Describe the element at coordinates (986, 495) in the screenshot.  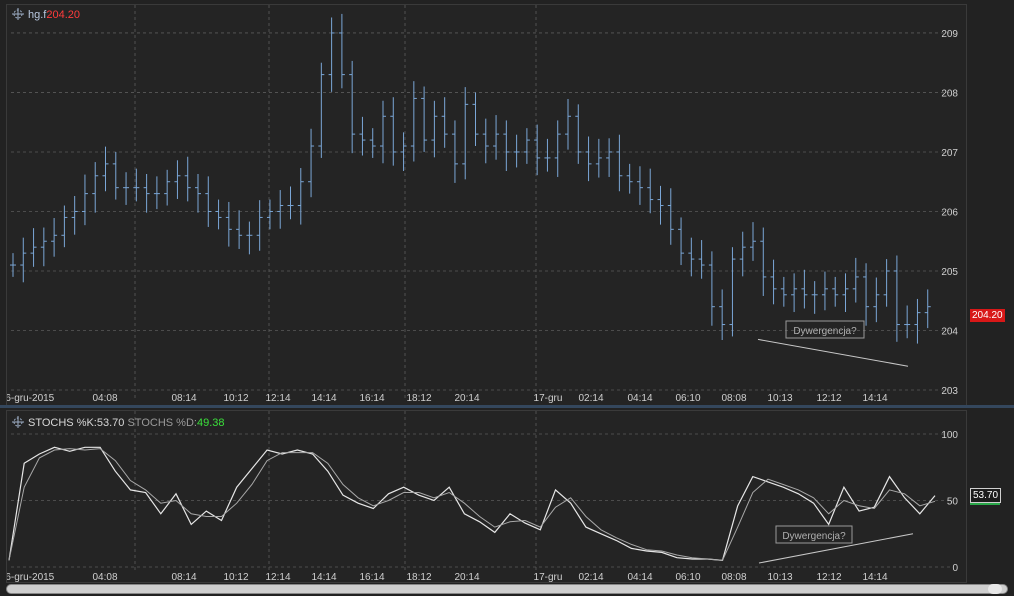
I see `k-tag: 53.70` at that location.